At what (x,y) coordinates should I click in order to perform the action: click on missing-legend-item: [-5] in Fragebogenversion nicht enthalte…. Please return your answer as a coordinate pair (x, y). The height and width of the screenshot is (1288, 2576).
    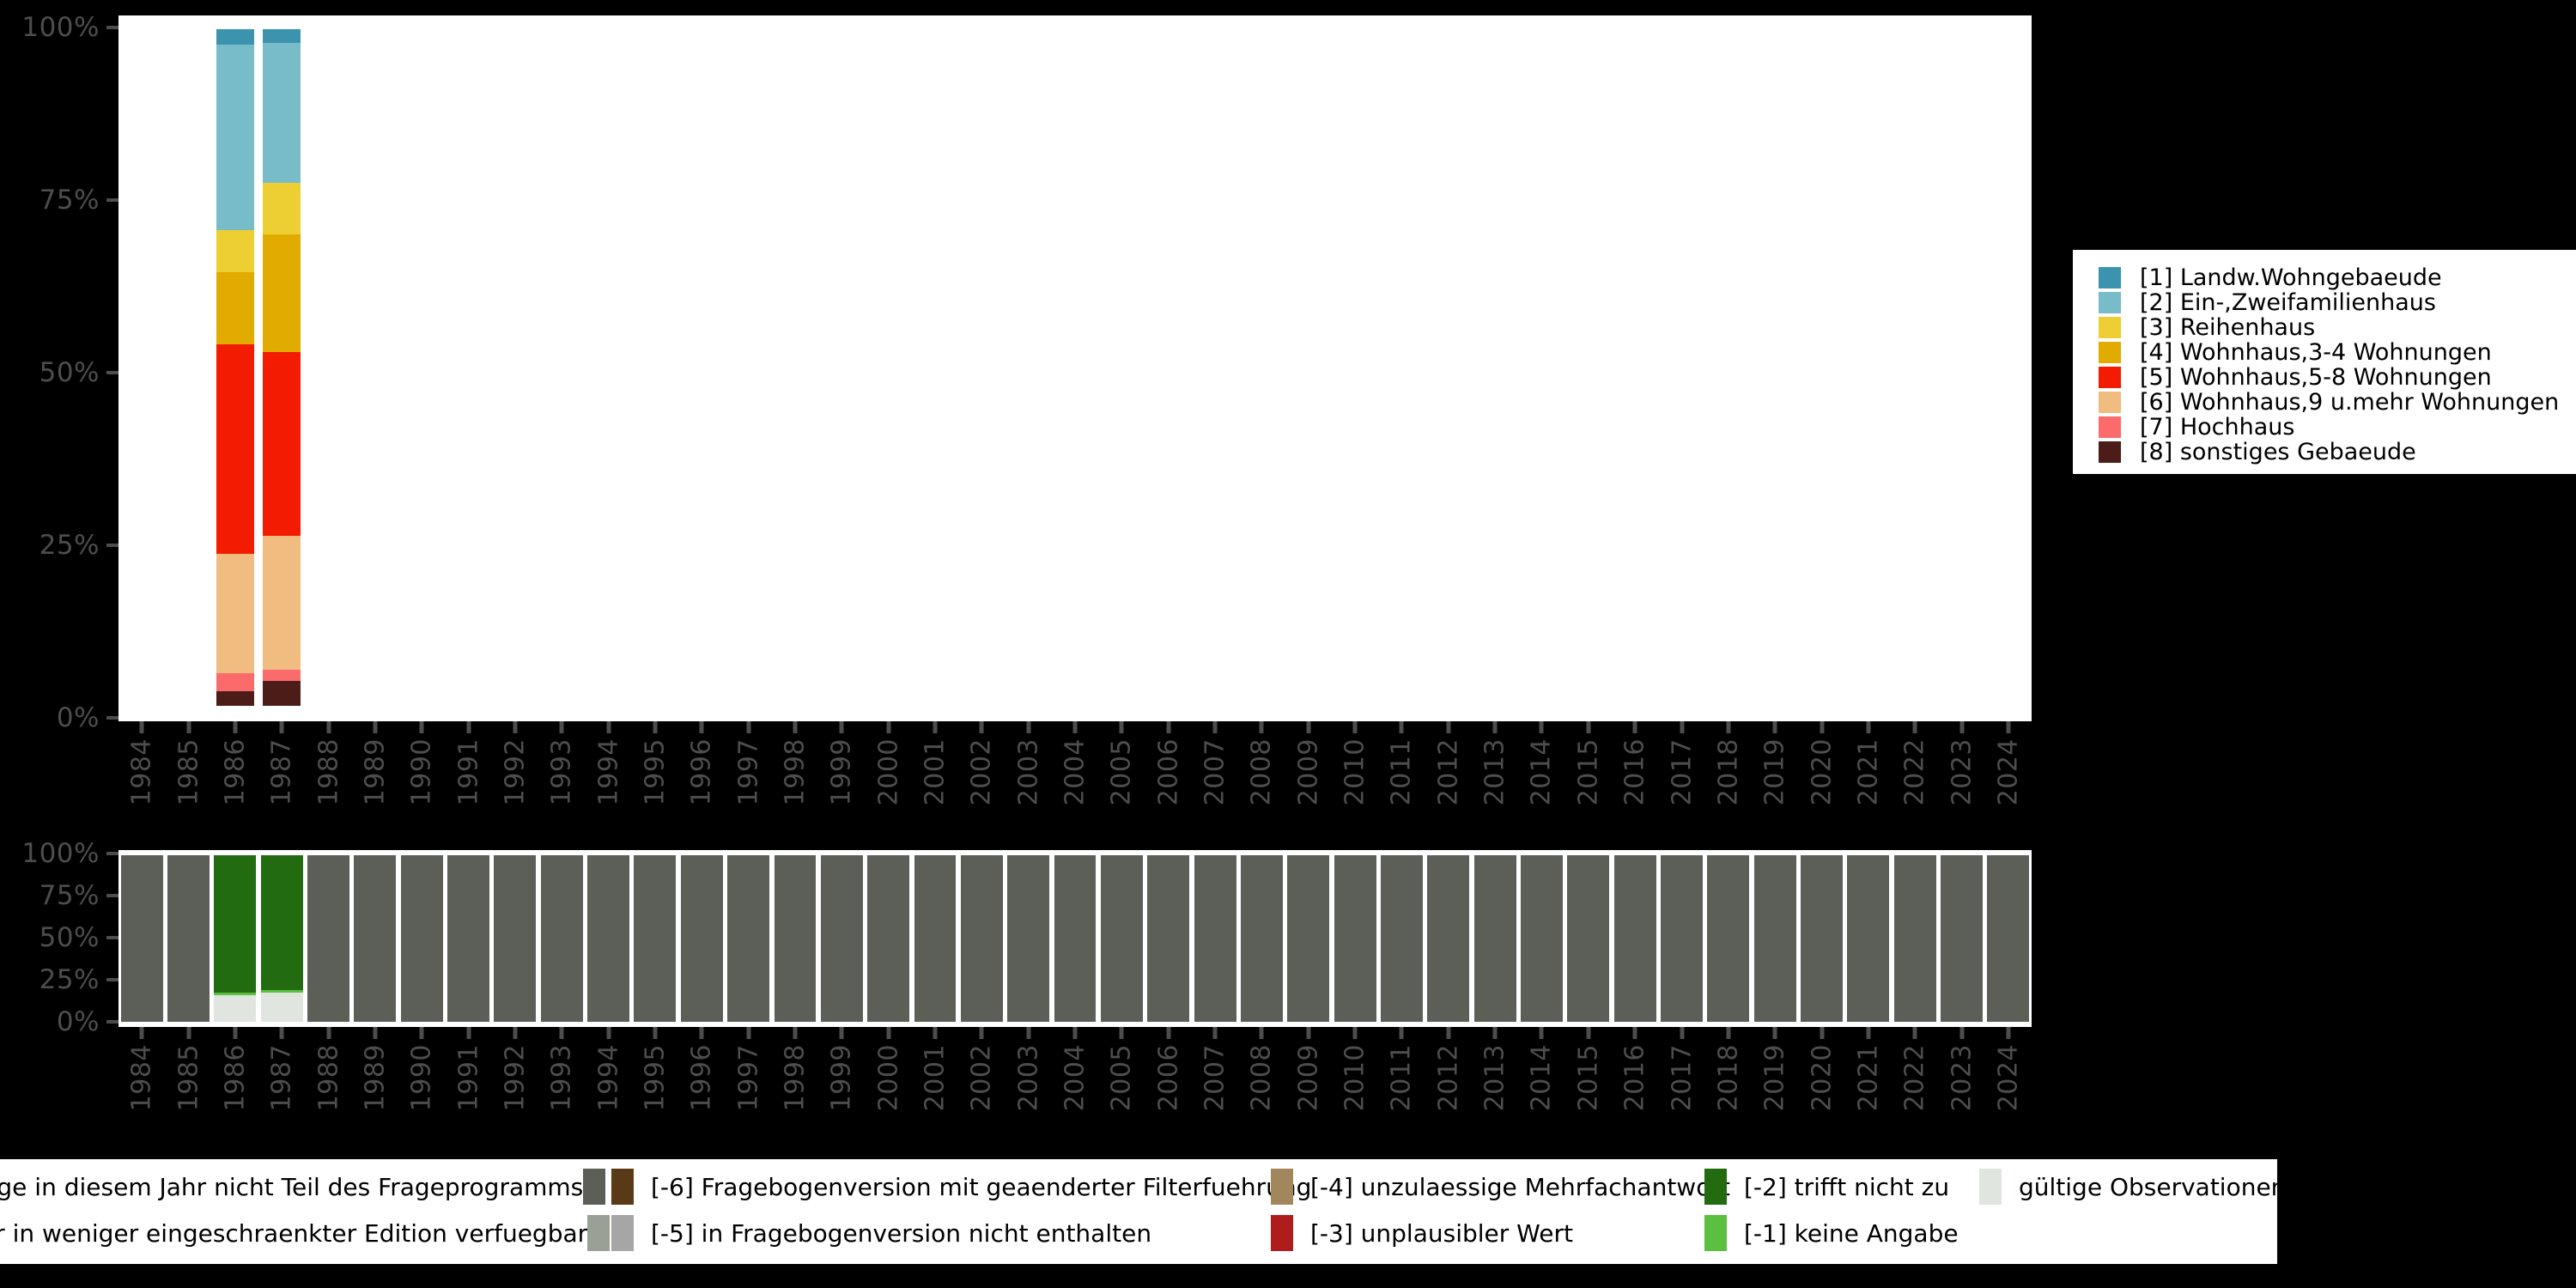
    Looking at the image, I should click on (881, 1233).